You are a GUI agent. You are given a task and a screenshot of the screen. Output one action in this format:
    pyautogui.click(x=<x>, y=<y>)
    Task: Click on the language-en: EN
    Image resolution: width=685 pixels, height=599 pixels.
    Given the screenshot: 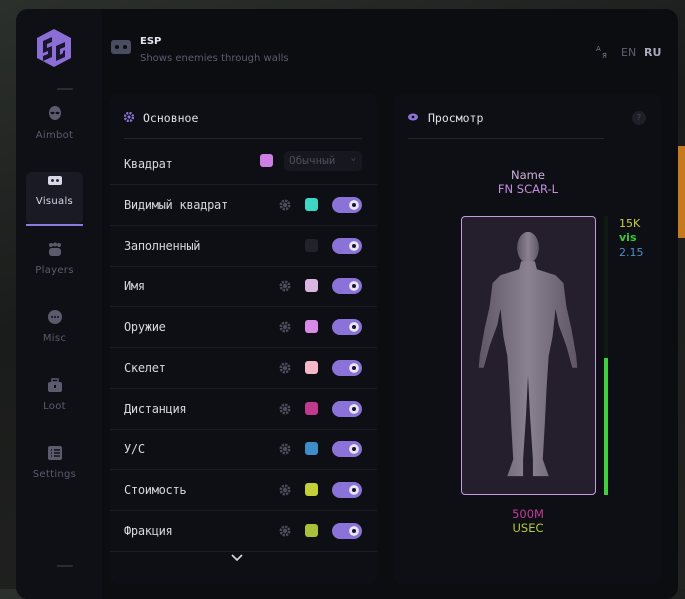 What is the action you would take?
    pyautogui.click(x=629, y=52)
    